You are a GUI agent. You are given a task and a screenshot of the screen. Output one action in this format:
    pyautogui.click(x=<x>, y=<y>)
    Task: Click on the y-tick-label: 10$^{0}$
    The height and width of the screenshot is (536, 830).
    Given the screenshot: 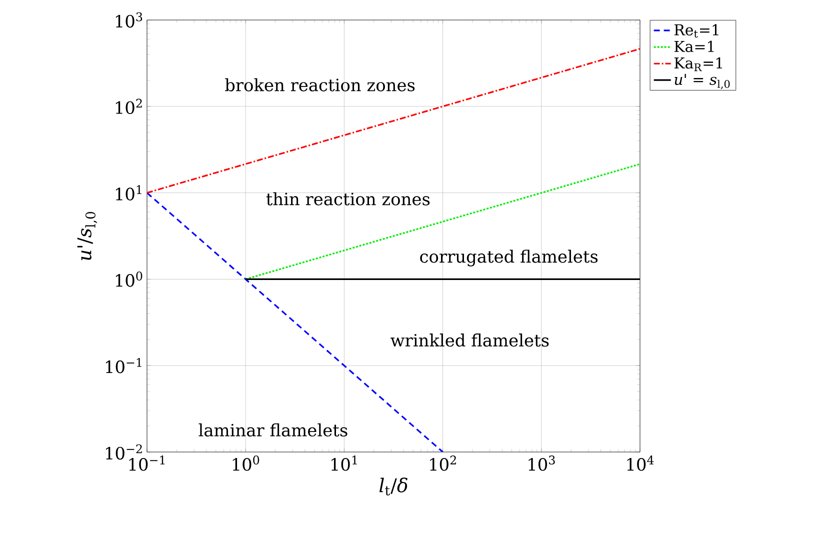 What is the action you would take?
    pyautogui.click(x=129, y=279)
    